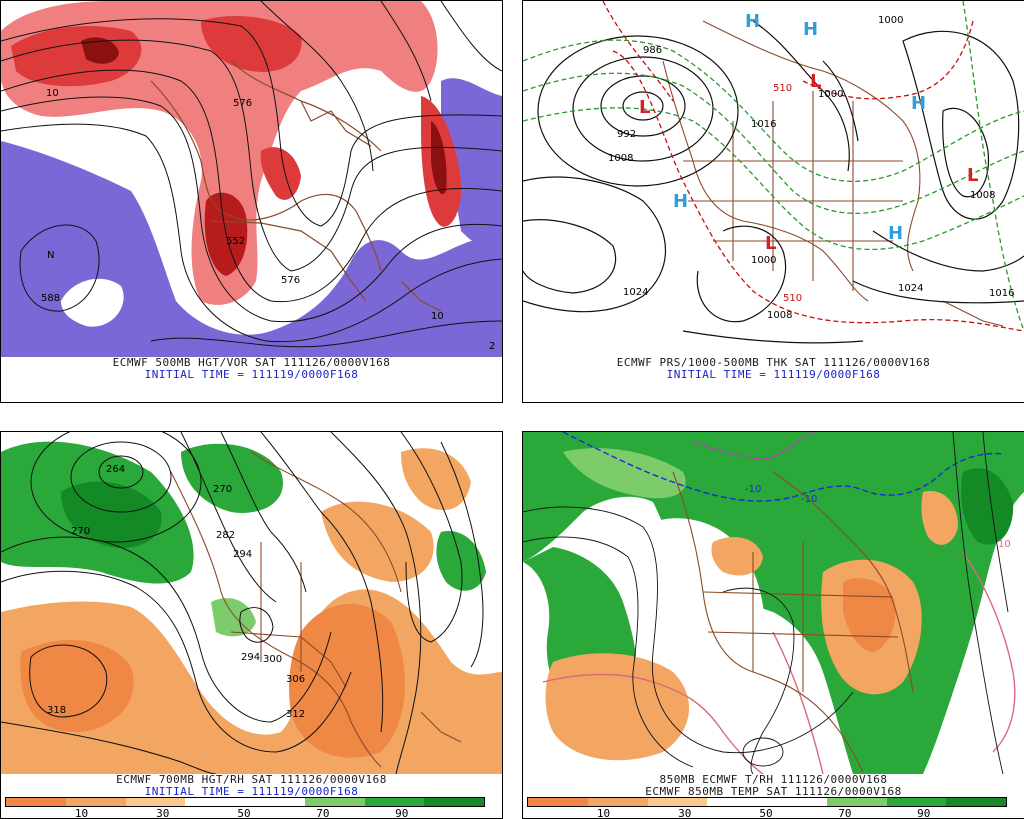  What do you see at coordinates (773, 779) in the screenshot?
I see `panel-caption: 850MB ECMWF T/RH 111126/0000V168` at bounding box center [773, 779].